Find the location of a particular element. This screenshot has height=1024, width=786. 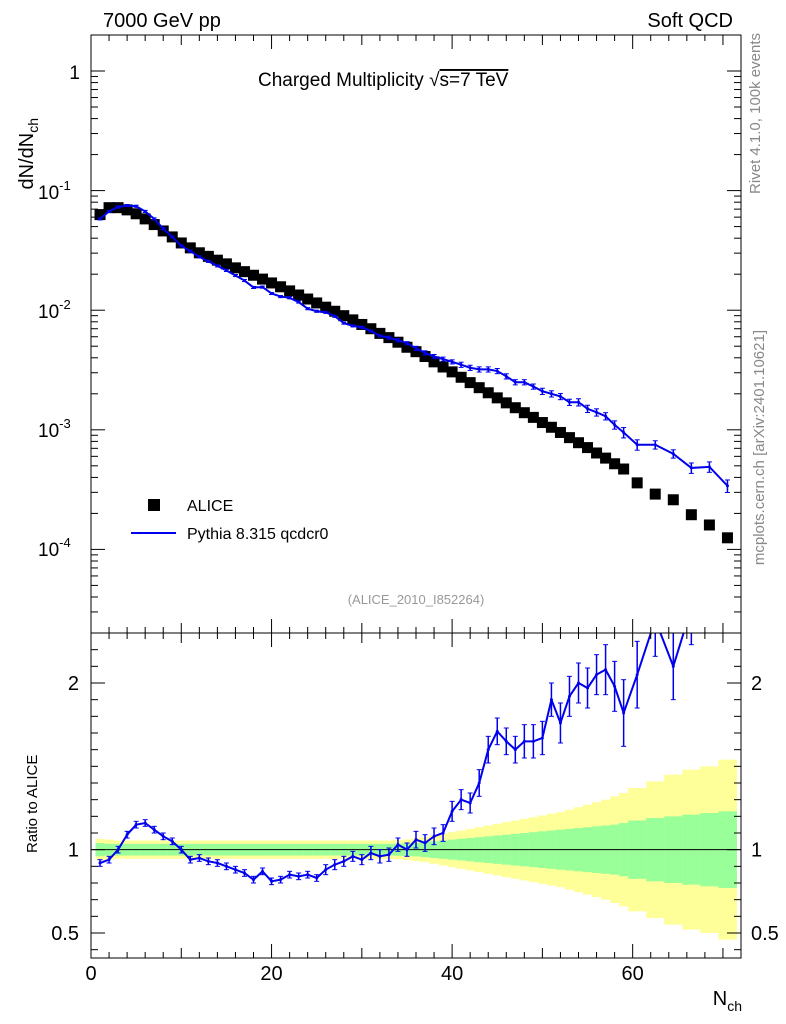

x-tick-label: 20 is located at coordinates (271, 974).